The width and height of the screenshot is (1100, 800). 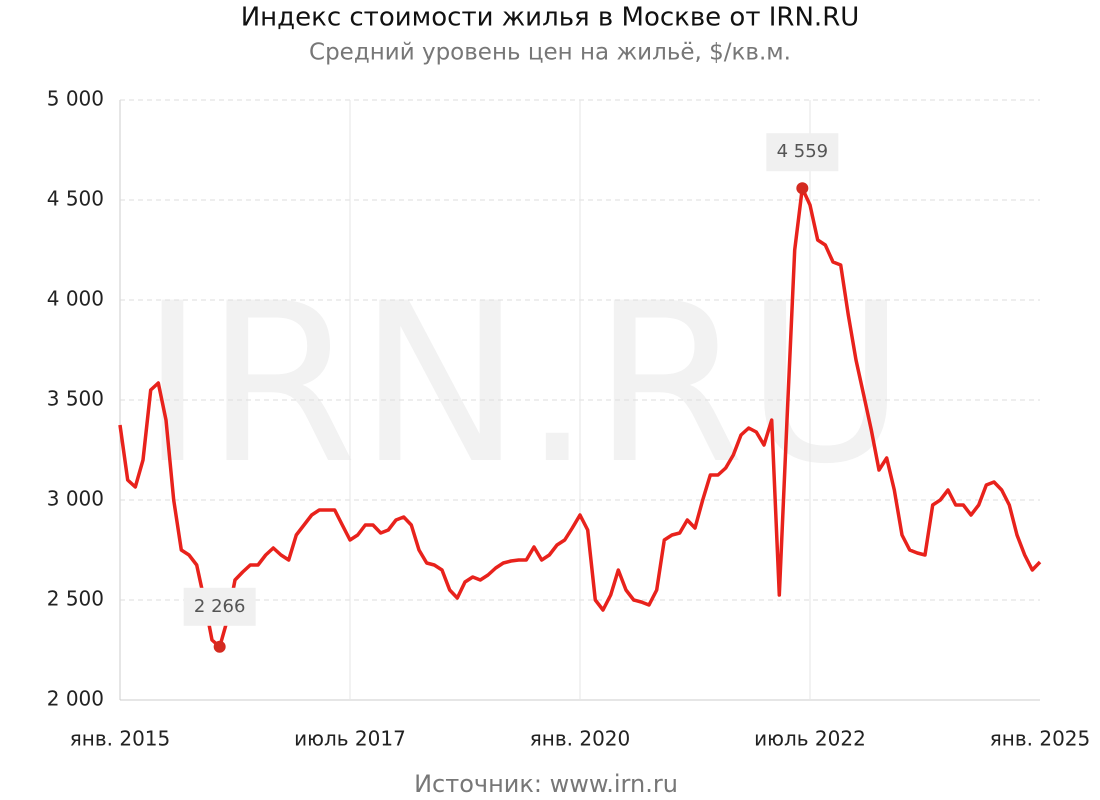 I want to click on y-tick-label: 3 000, so click(x=75, y=499).